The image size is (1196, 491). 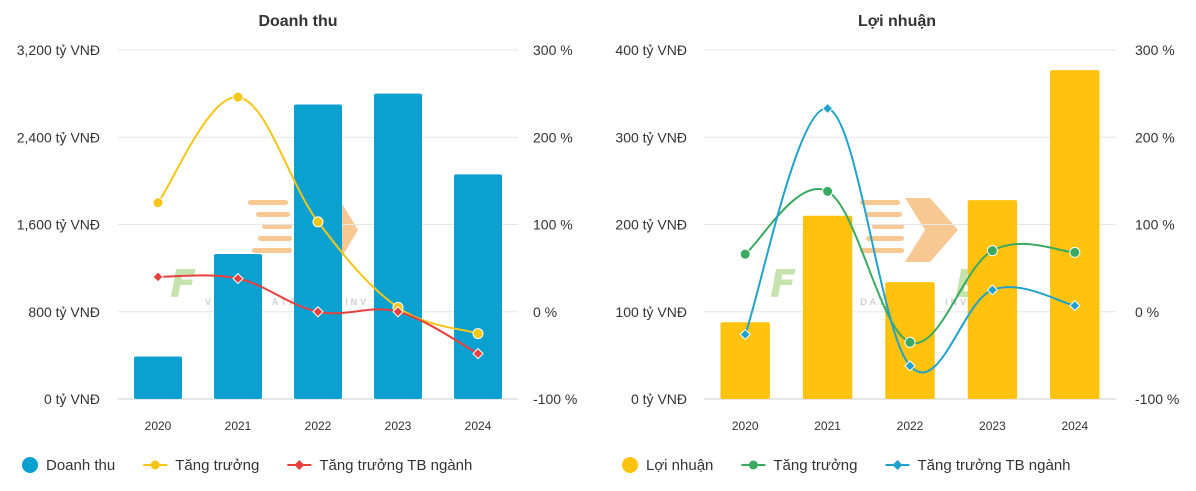 I want to click on y-tick-label: 200 tỷ VNĐ, so click(x=651, y=225).